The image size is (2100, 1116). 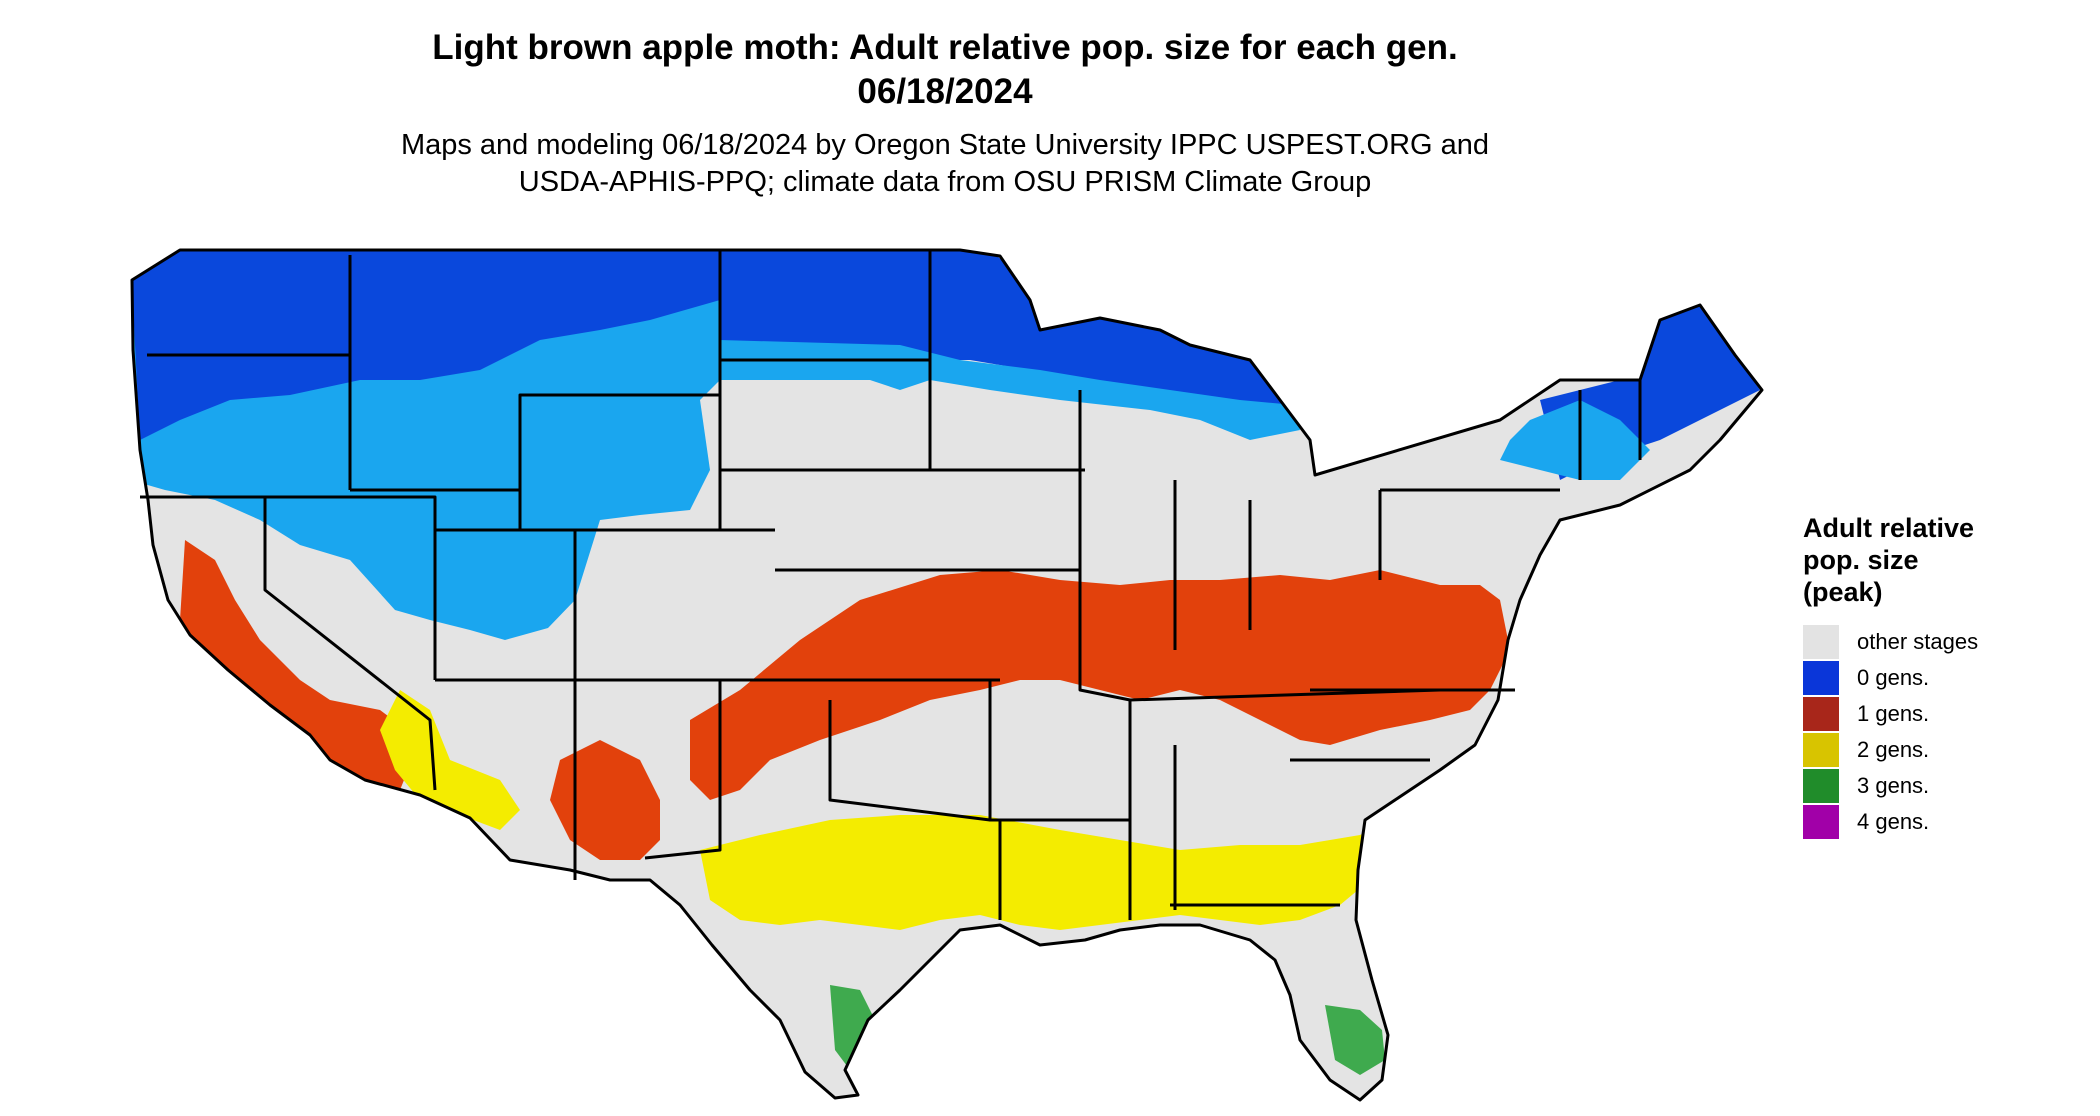 I want to click on border-wi-il, so click(x=1104, y=546).